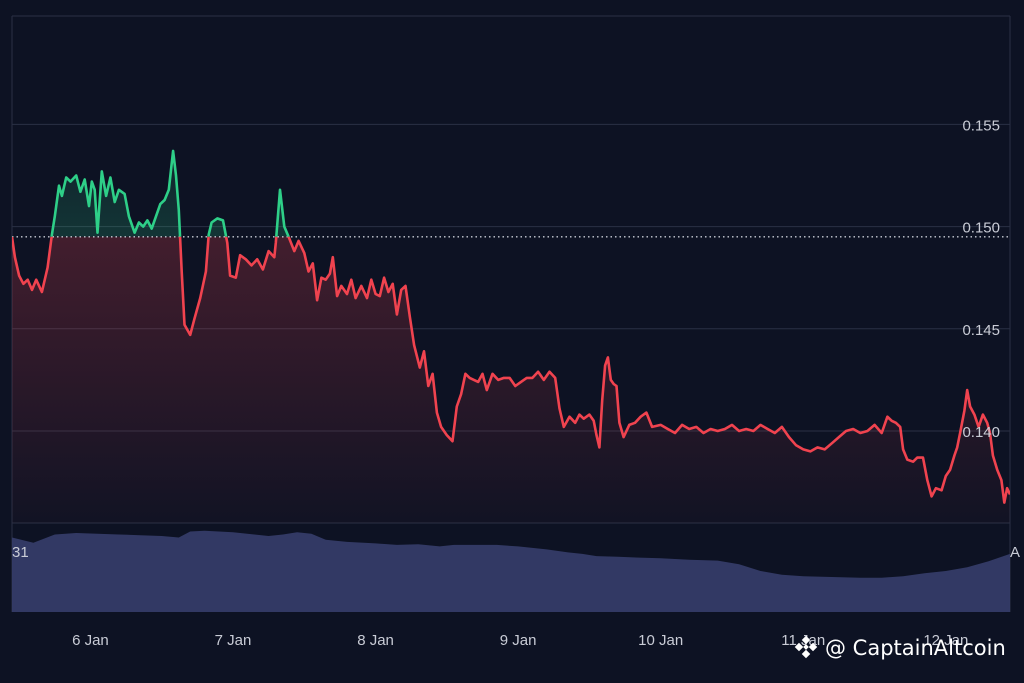 The width and height of the screenshot is (1024, 683). What do you see at coordinates (981, 432) in the screenshot?
I see `y-tick-label: 0.140` at bounding box center [981, 432].